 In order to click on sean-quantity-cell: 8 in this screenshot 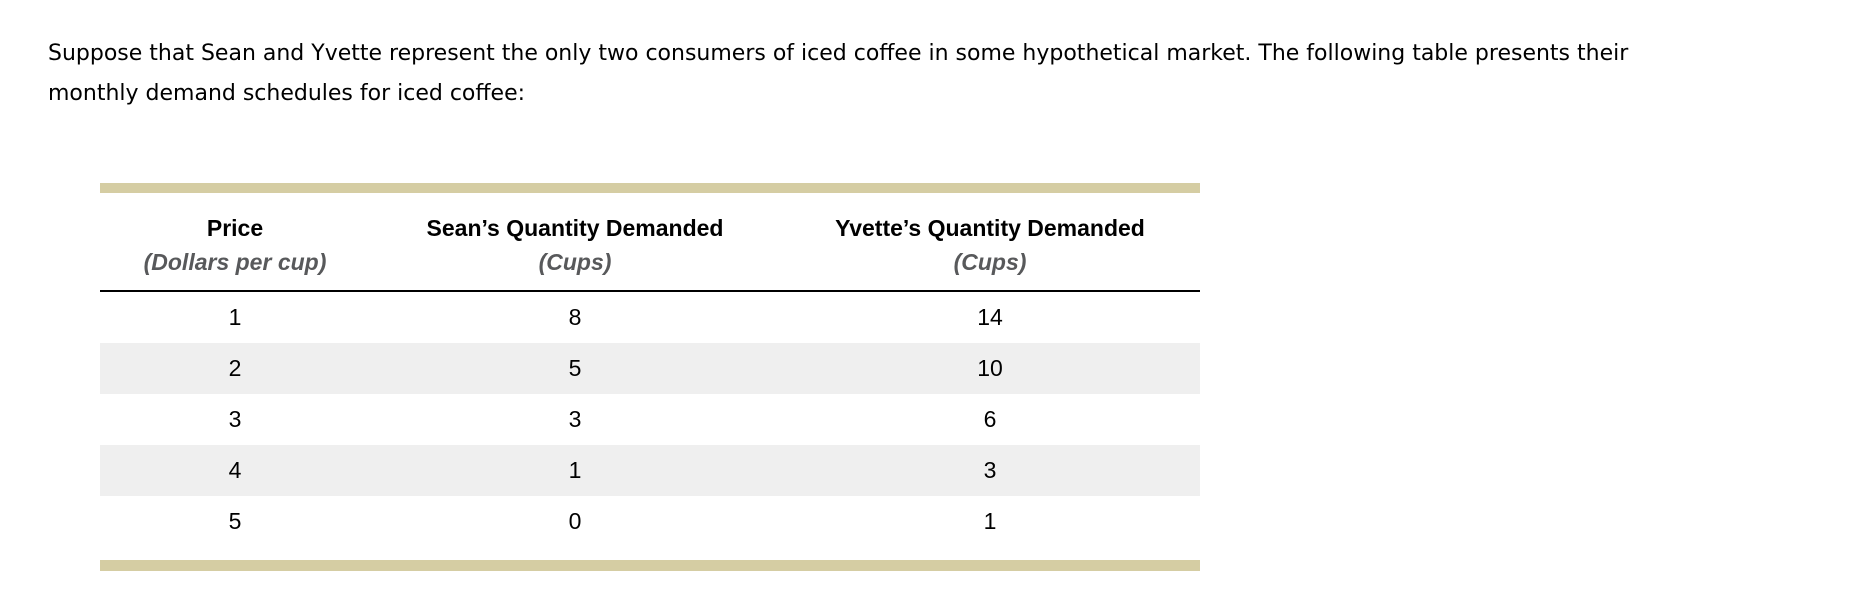, I will do `click(575, 317)`.